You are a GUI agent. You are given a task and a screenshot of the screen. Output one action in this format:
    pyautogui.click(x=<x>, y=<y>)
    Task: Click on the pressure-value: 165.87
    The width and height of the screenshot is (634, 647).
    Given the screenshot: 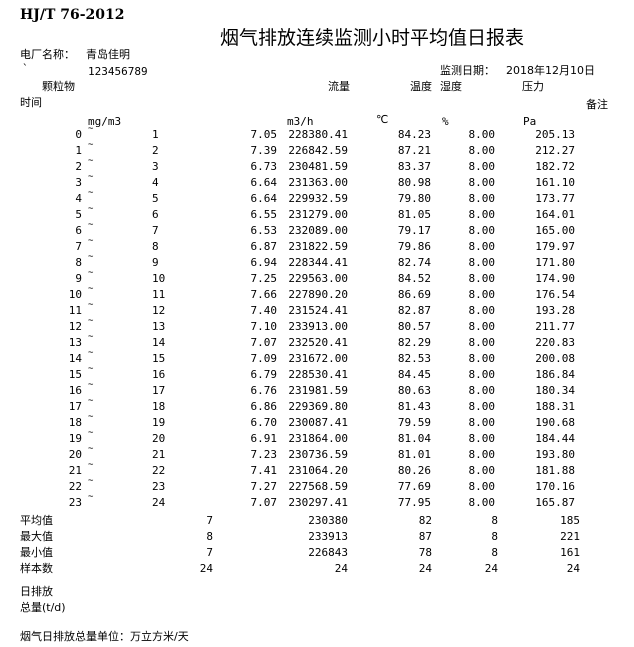 What is the action you would take?
    pyautogui.click(x=555, y=502)
    